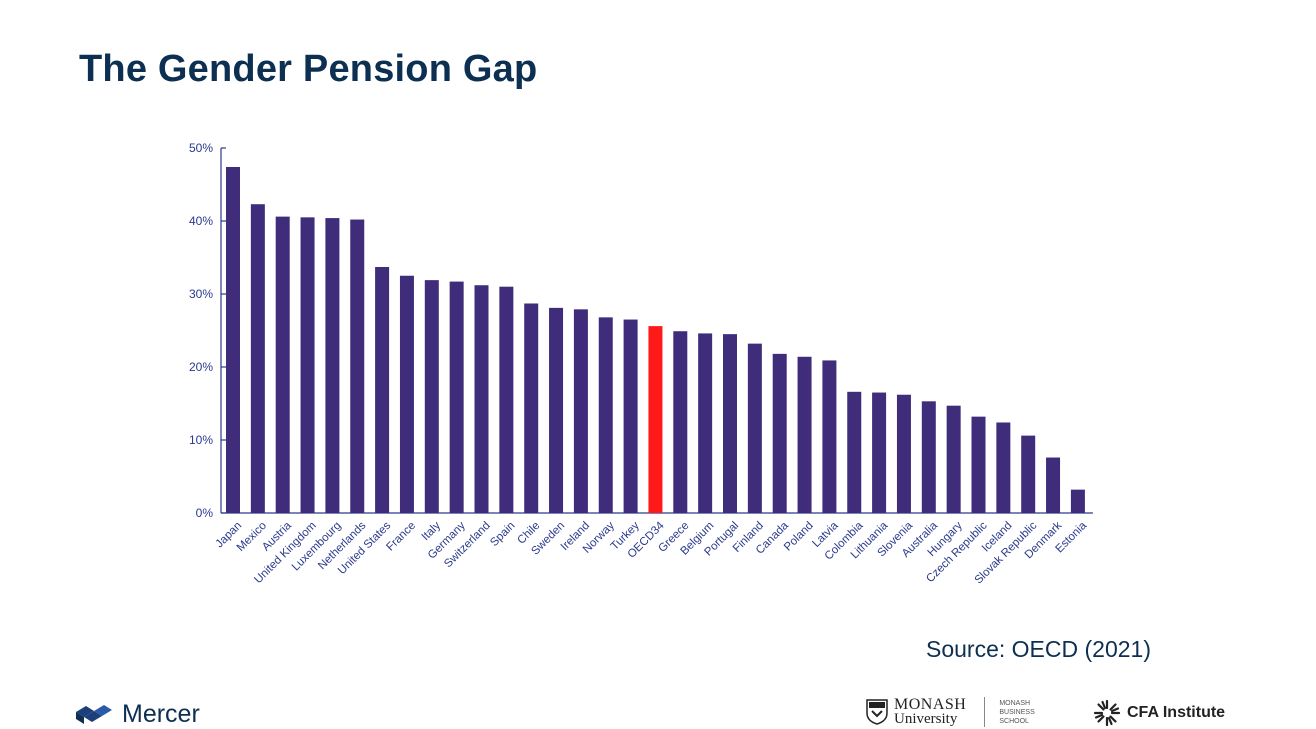 This screenshot has width=1316, height=729. What do you see at coordinates (829, 436) in the screenshot?
I see `bar-latvia` at bounding box center [829, 436].